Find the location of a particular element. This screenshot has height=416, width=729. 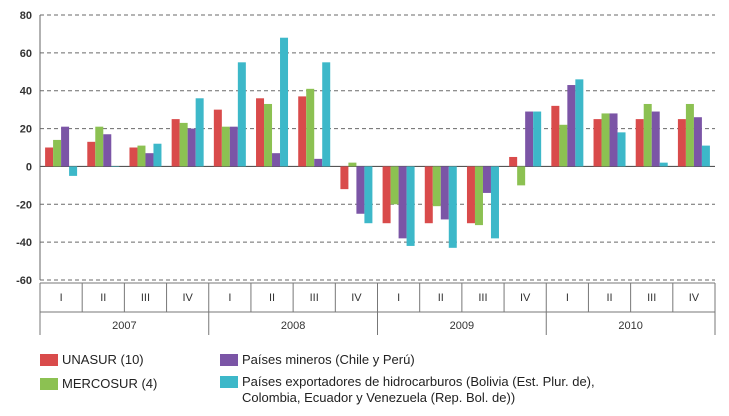

legend-swatch-paises-hidrocarburos is located at coordinates (229, 382).